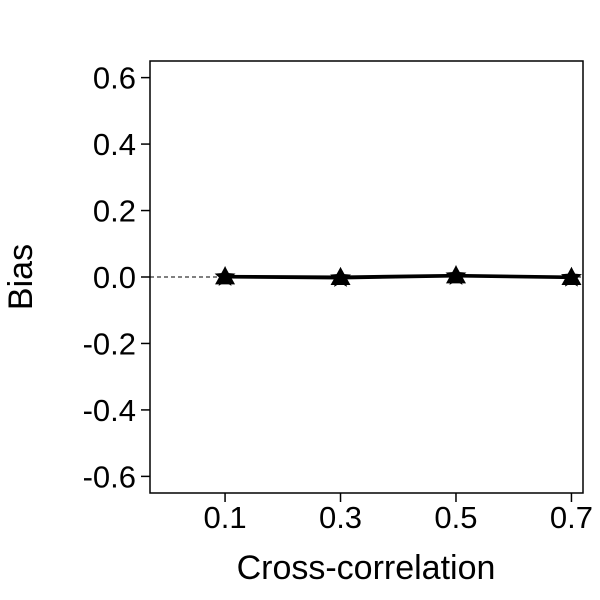 This screenshot has height=600, width=600. What do you see at coordinates (114, 78) in the screenshot?
I see `y-tick-label: 0.6` at bounding box center [114, 78].